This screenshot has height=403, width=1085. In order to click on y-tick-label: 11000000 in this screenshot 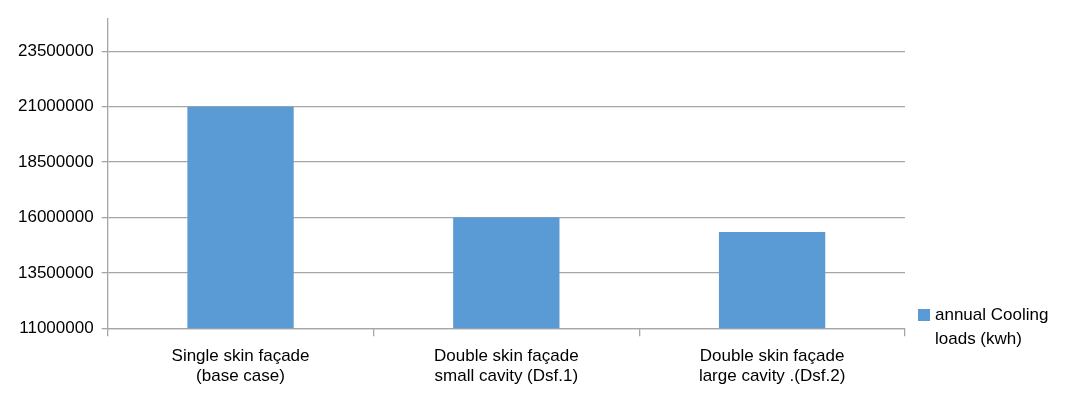, I will do `click(56, 327)`.